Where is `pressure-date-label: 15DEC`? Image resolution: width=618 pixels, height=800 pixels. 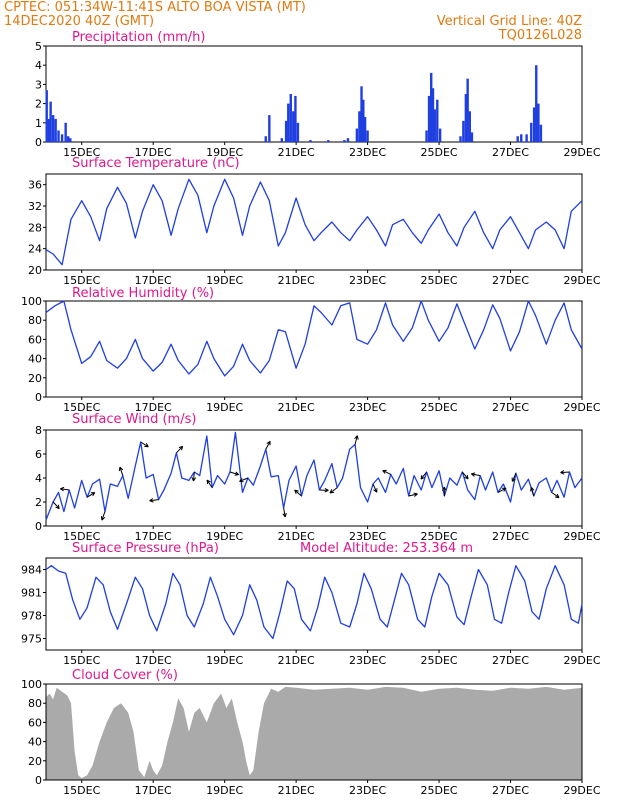
pressure-date-label: 15DEC is located at coordinates (81, 660).